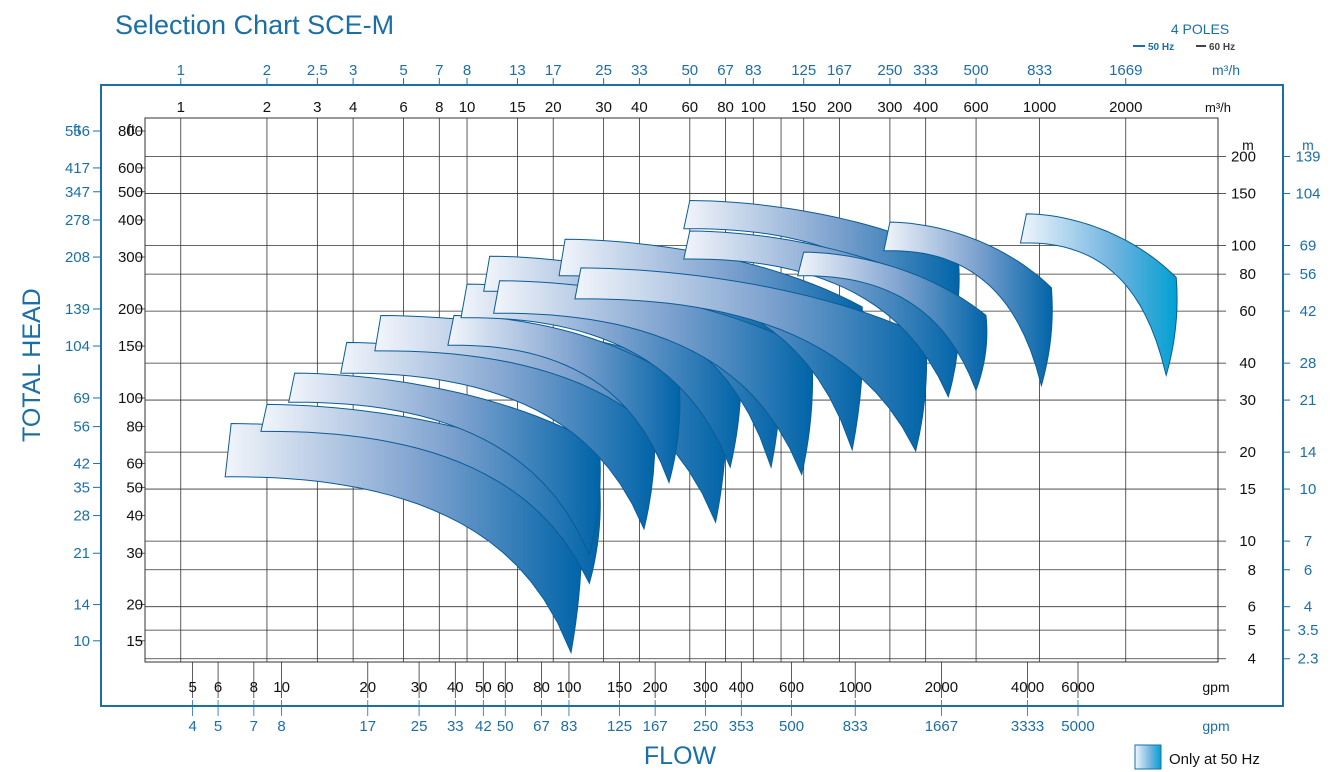  I want to click on tick-label-gpm60: 83, so click(569, 726).